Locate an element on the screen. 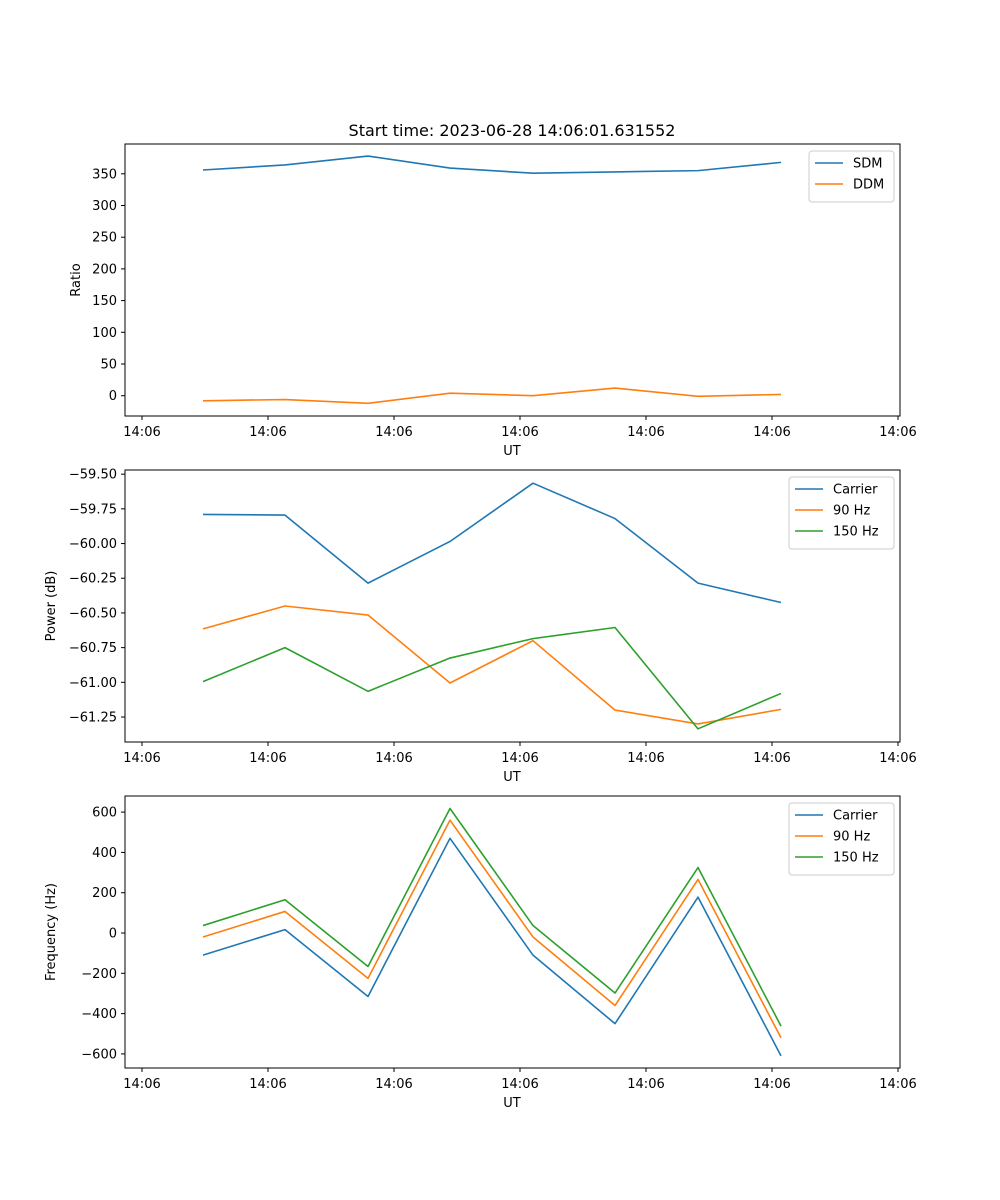 This screenshot has width=1000, height=1200. y-tick-label: −200 is located at coordinates (99, 974).